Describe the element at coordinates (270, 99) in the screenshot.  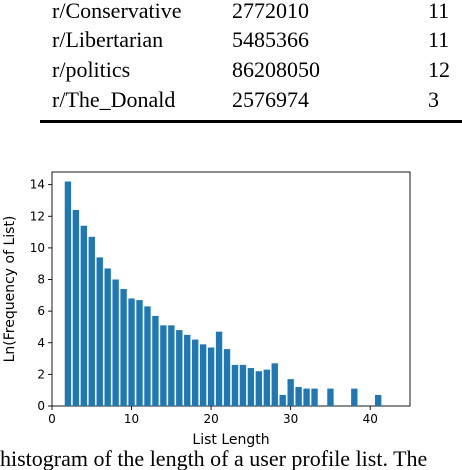
I see `count-cell: 2576974` at that location.